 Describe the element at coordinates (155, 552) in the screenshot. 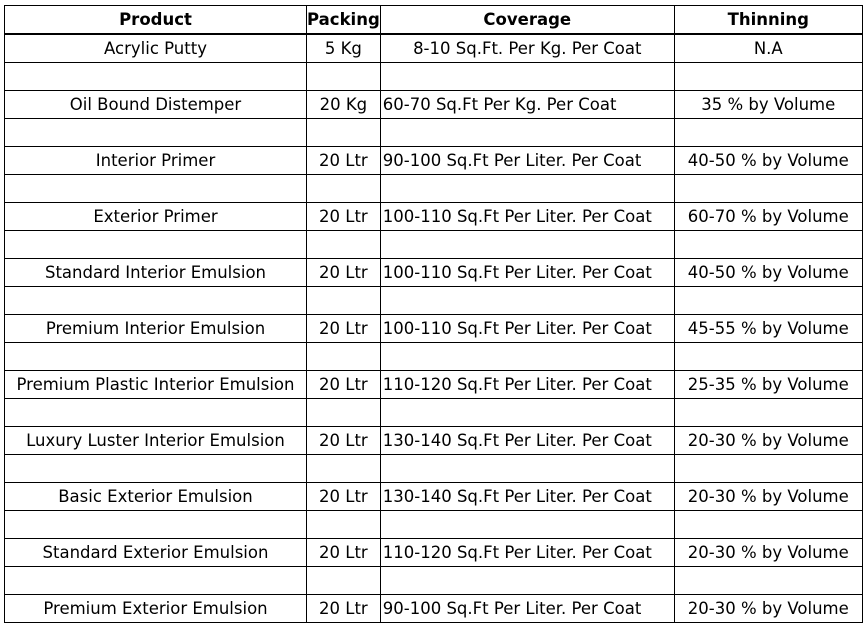

I see `cell-product: Standard Exterior Emulsion` at that location.